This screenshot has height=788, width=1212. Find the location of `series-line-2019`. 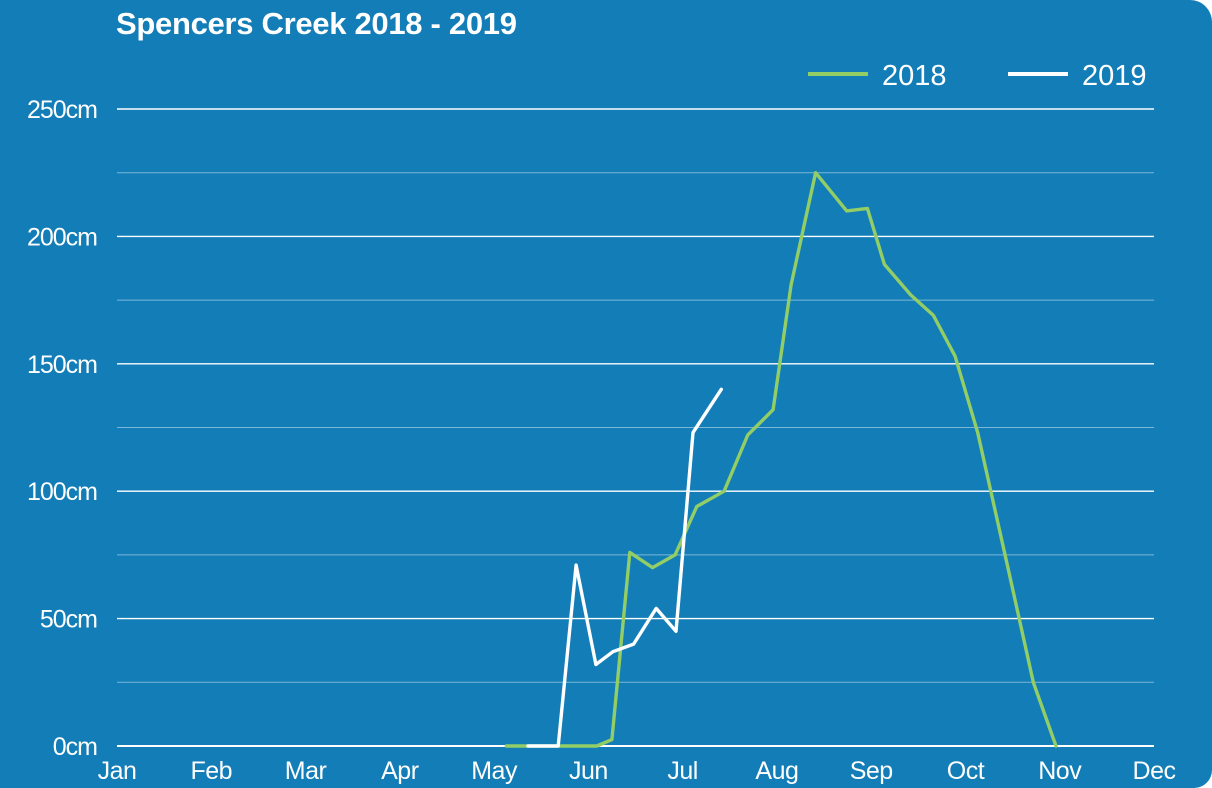

series-line-2019 is located at coordinates (624, 567).